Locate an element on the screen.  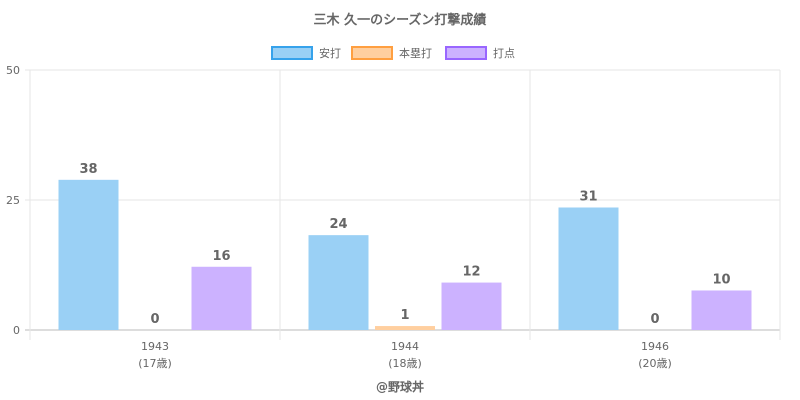
x-tick-label: 1946 is located at coordinates (655, 346).